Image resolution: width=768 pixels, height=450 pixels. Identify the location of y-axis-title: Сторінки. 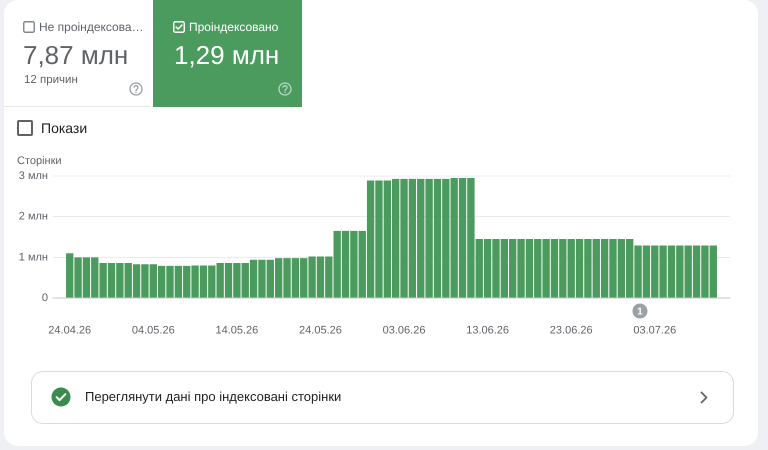
(39, 161).